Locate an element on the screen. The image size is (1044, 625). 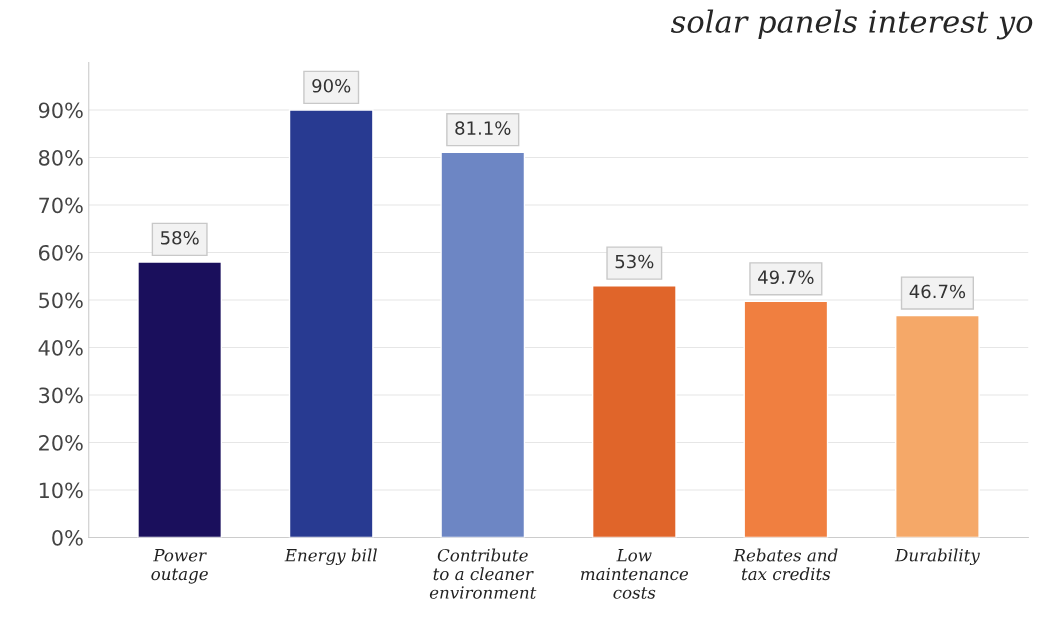
data-label: 53% is located at coordinates (634, 261).